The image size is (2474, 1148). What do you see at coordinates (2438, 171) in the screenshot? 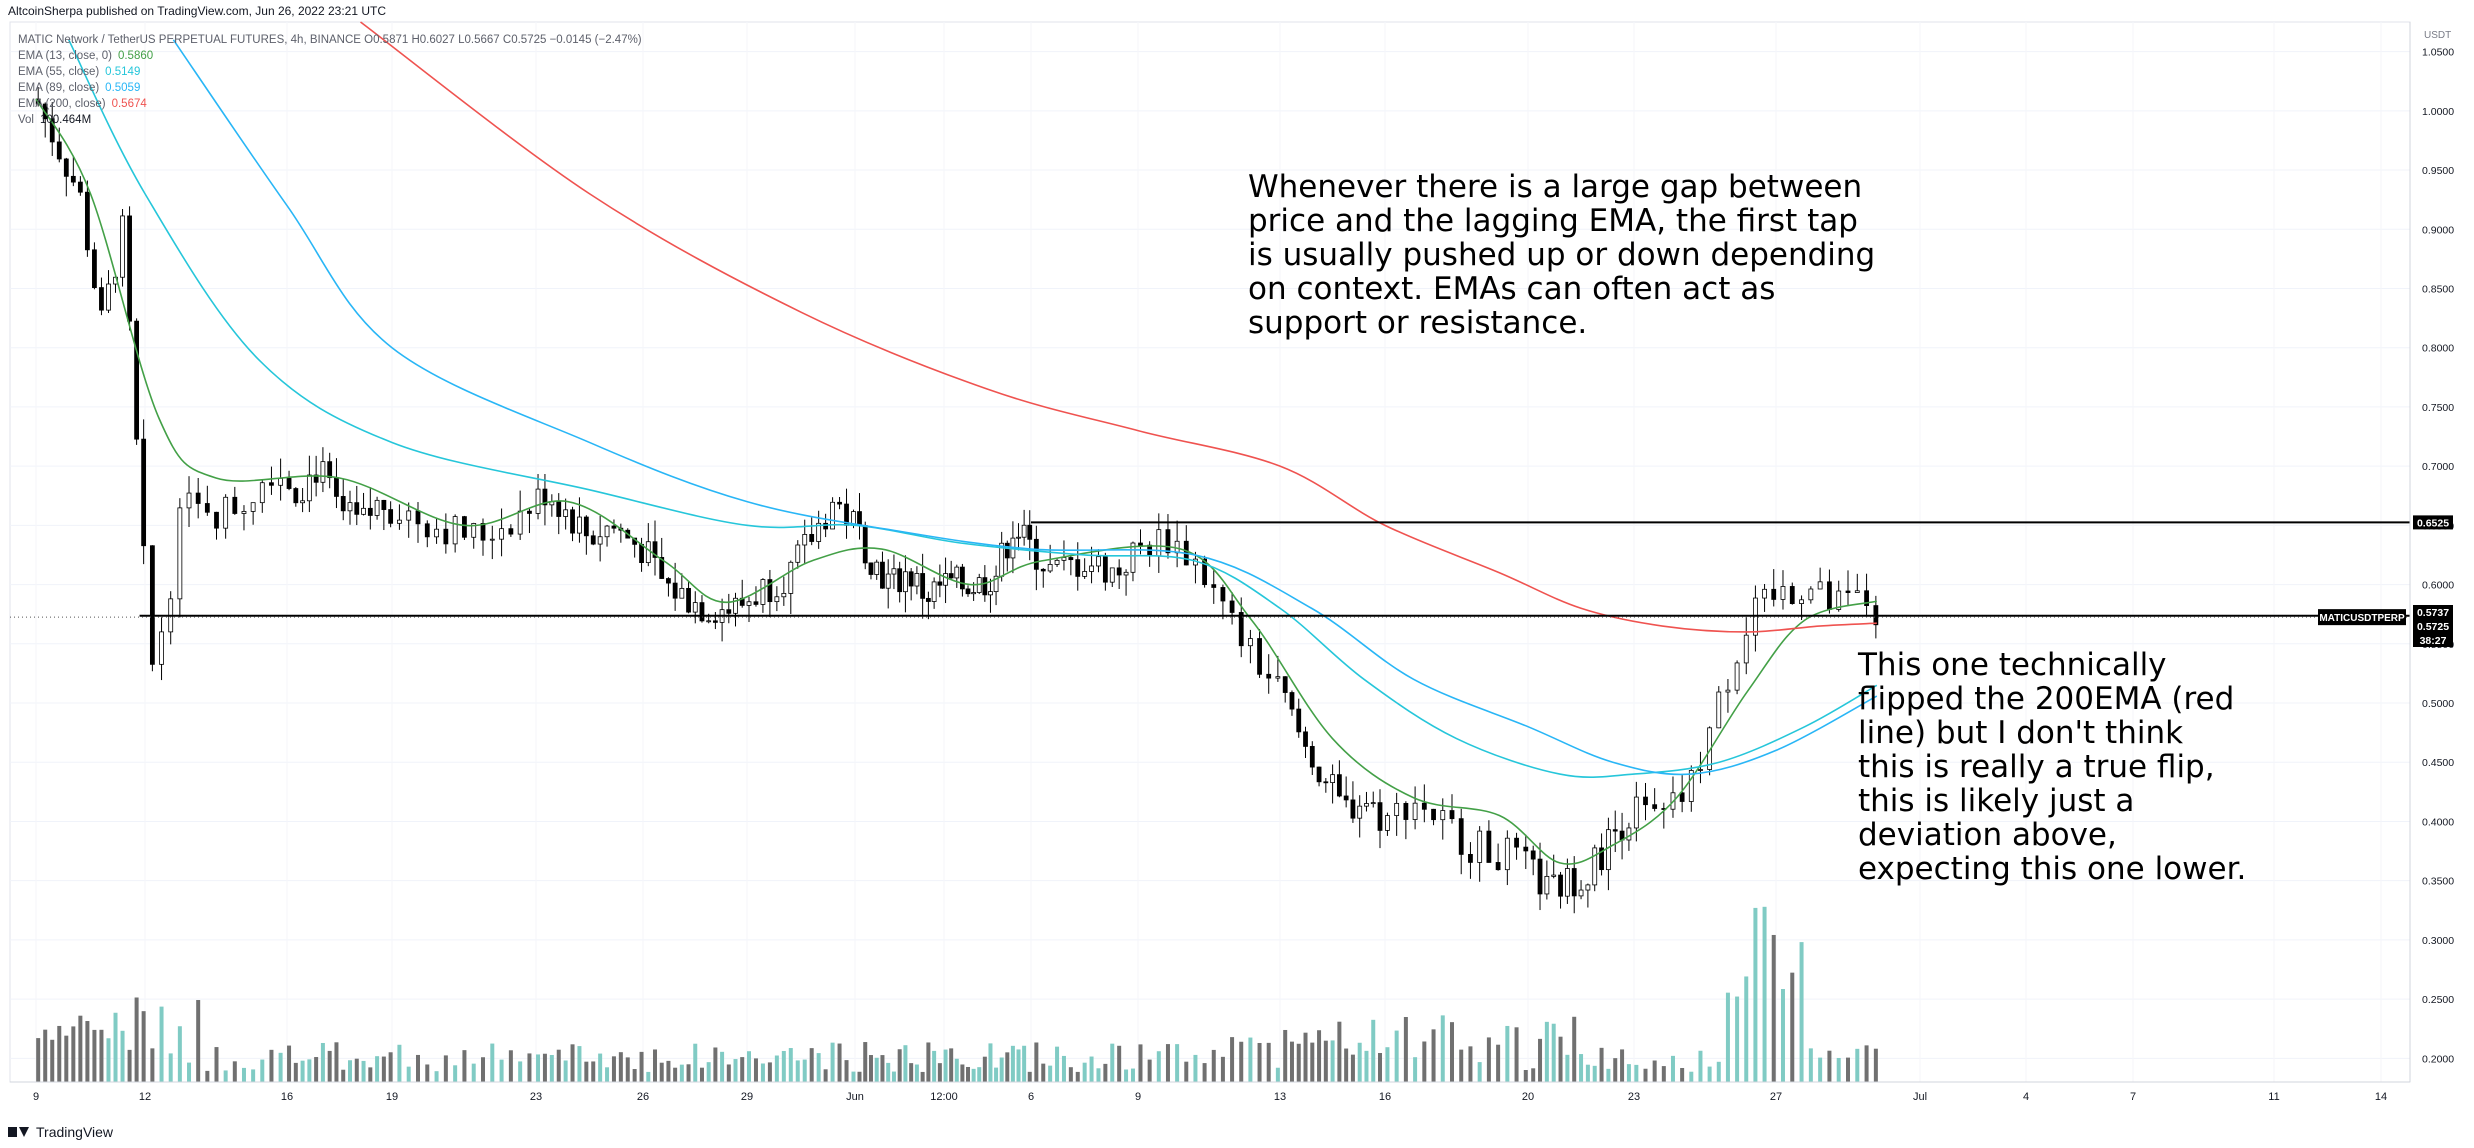
I see `y-tick-label: 0.9500` at bounding box center [2438, 171].